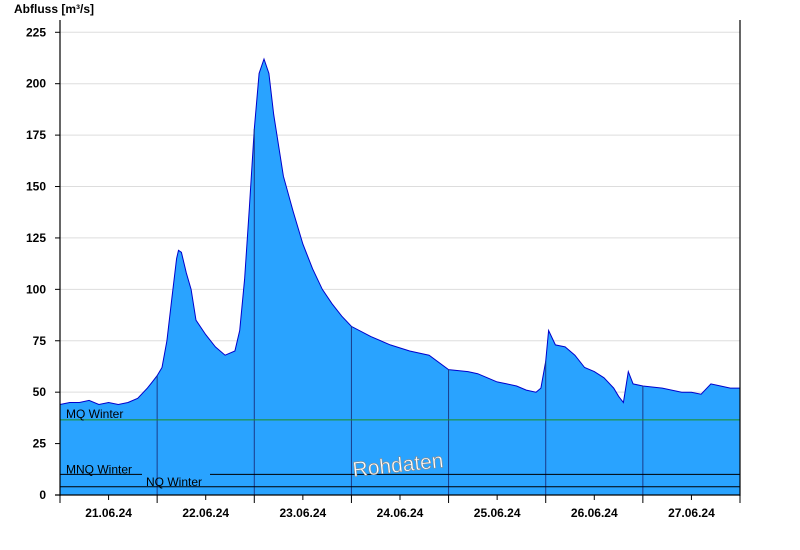  What do you see at coordinates (40, 341) in the screenshot?
I see `y-tick-label: 75` at bounding box center [40, 341].